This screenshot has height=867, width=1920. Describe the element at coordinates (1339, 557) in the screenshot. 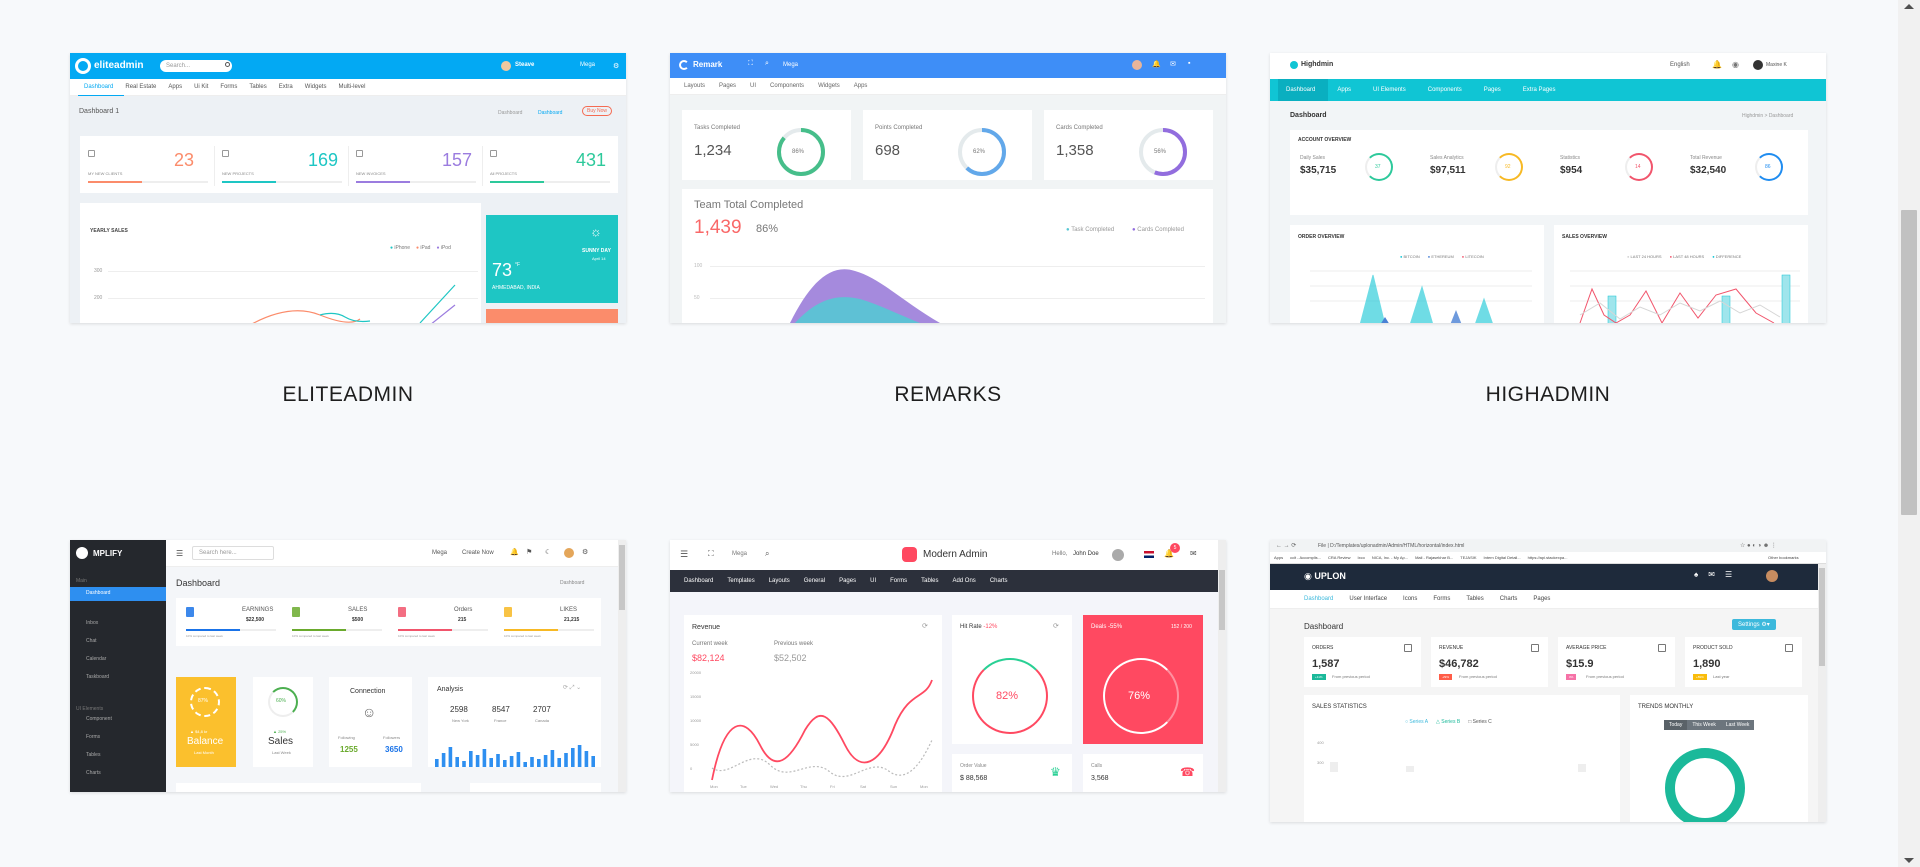

I see `bookmark-2: CRA Review` at that location.